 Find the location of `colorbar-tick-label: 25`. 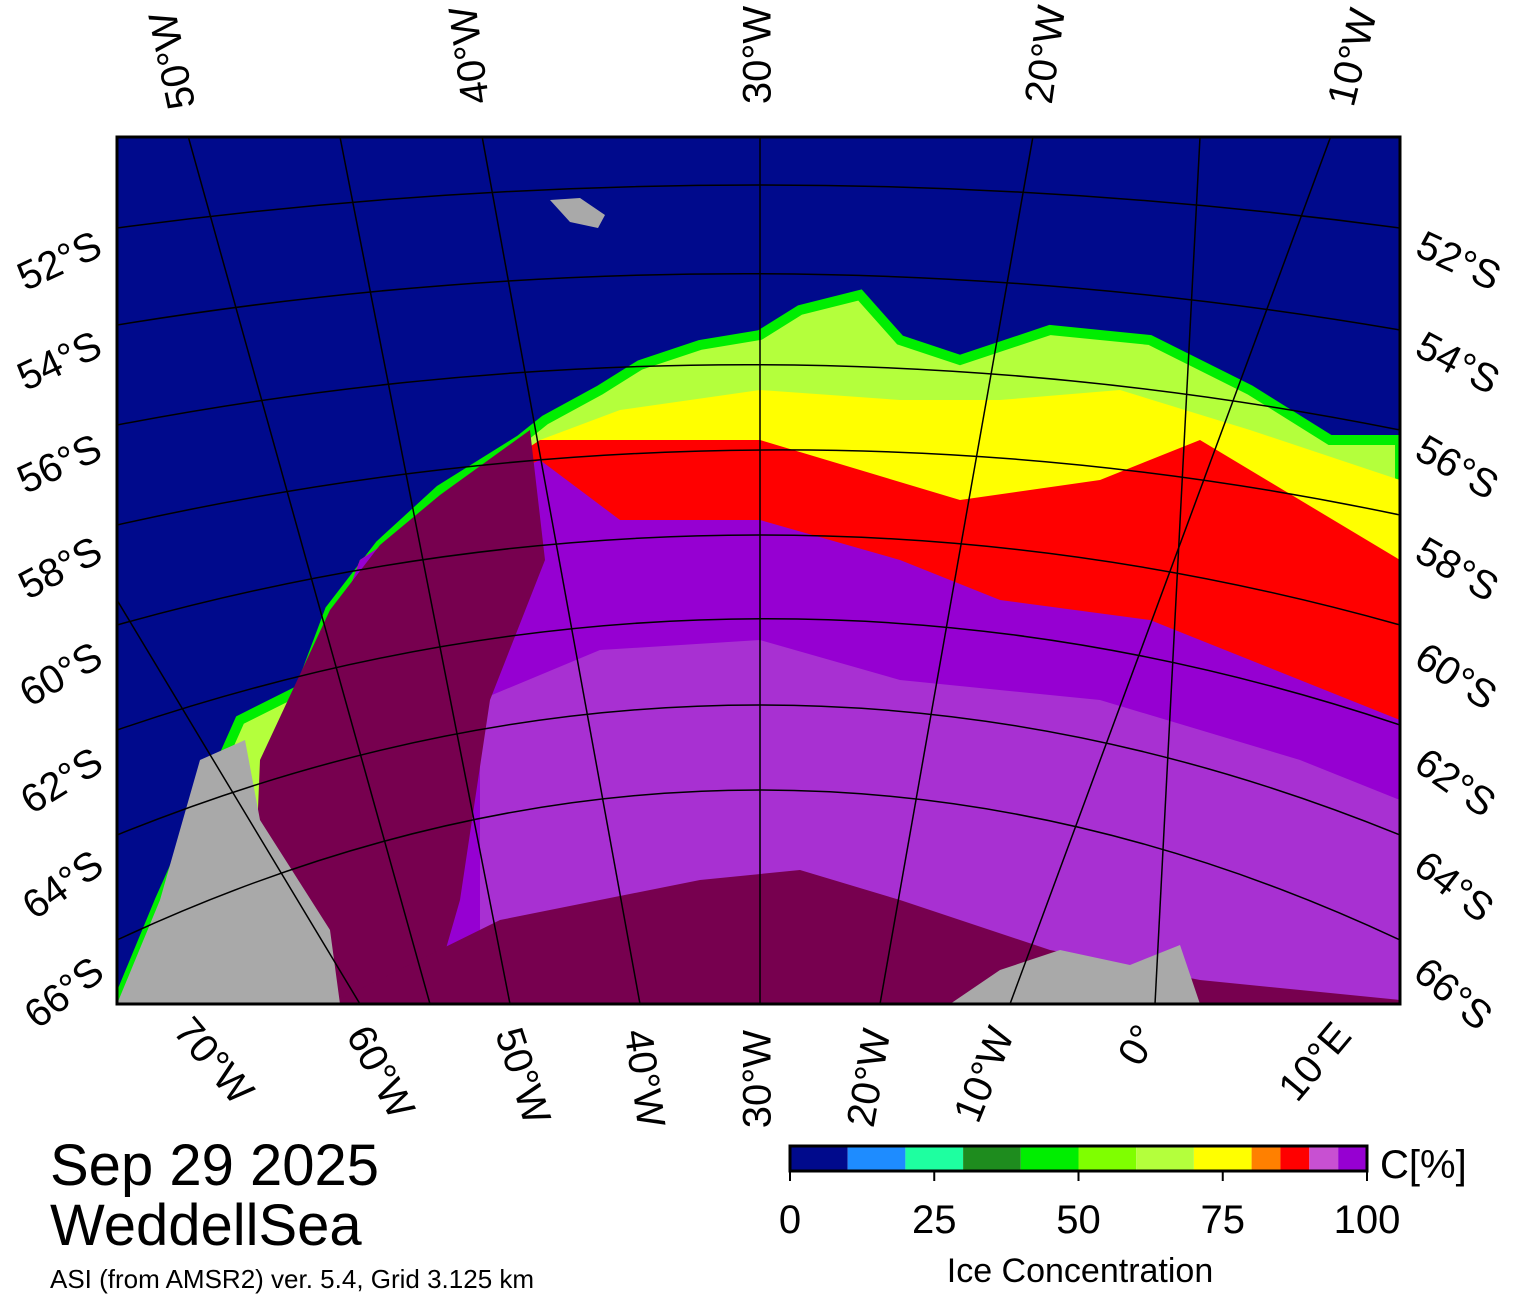

colorbar-tick-label: 25 is located at coordinates (934, 1220).